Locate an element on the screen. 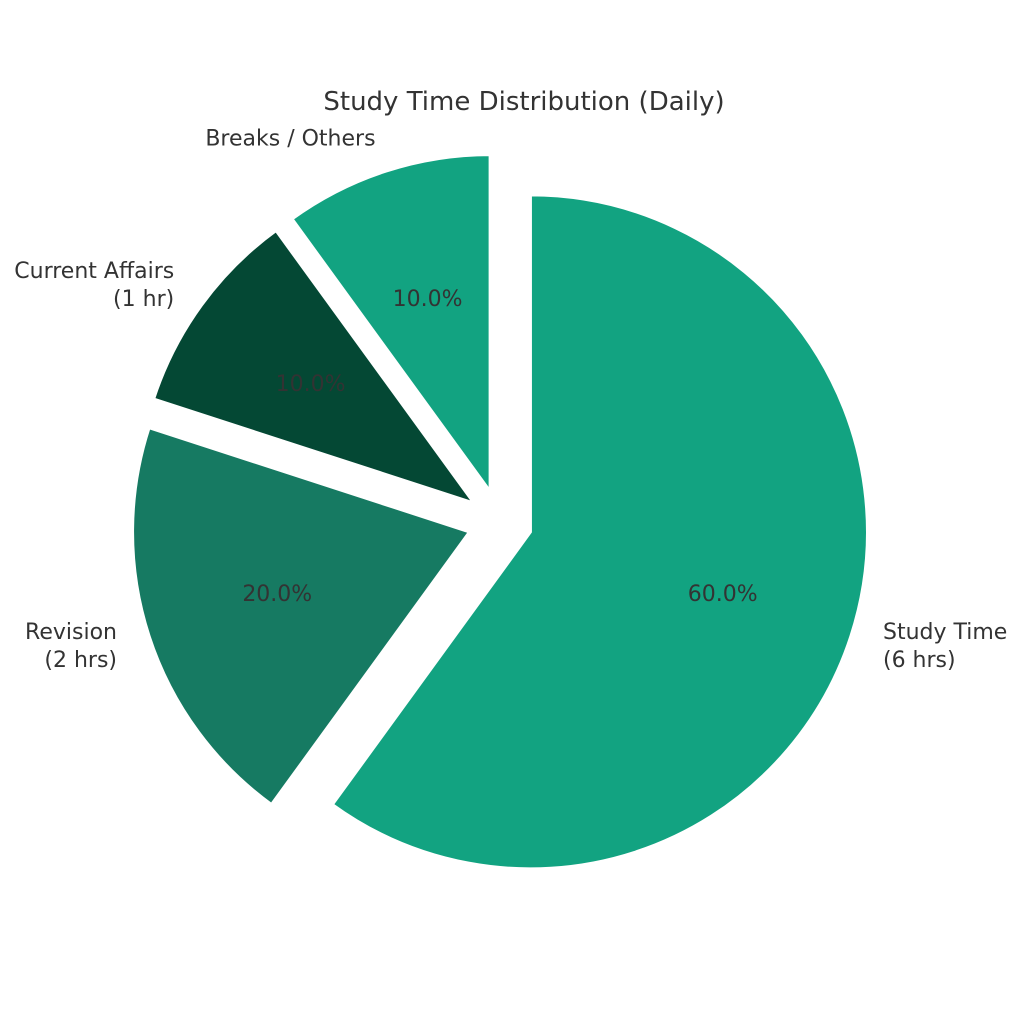 This screenshot has height=1024, width=1024. slice-label-line2-2: (1 hr) is located at coordinates (143, 299).